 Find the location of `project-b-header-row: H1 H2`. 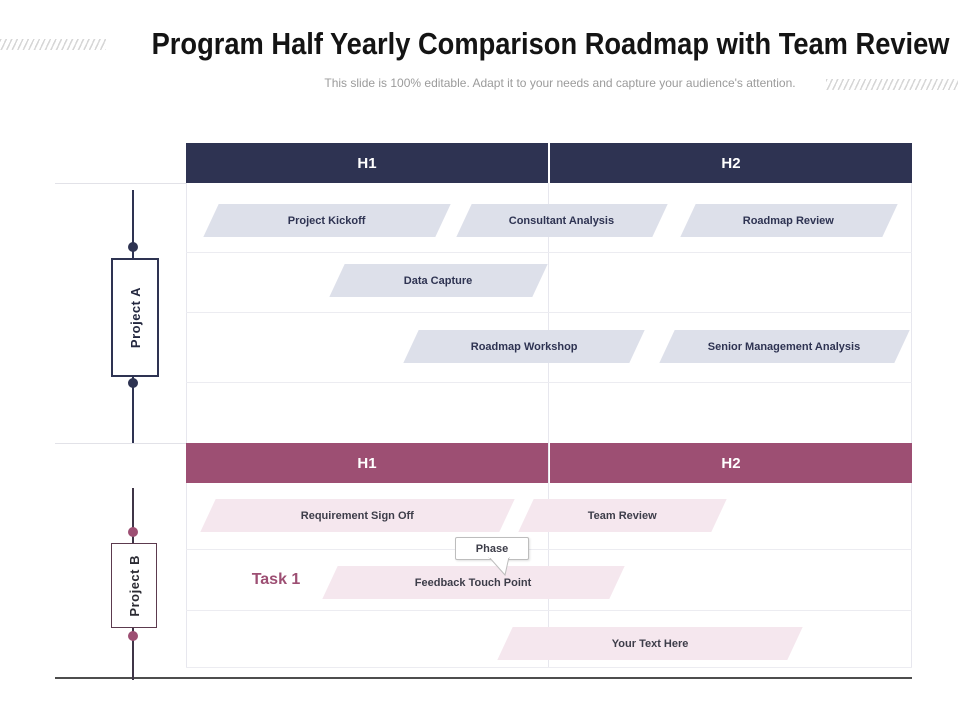

project-b-header-row: H1 H2 is located at coordinates (549, 463).